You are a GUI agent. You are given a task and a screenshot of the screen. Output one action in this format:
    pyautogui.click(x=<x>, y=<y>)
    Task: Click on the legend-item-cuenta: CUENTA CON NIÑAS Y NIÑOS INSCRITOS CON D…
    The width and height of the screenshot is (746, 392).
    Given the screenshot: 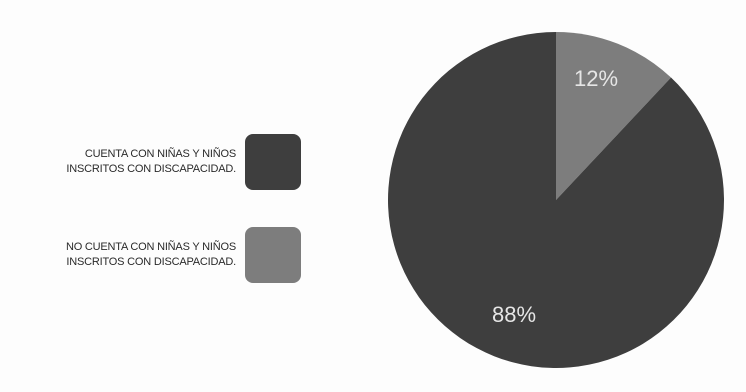 What is the action you would take?
    pyautogui.click(x=150, y=162)
    